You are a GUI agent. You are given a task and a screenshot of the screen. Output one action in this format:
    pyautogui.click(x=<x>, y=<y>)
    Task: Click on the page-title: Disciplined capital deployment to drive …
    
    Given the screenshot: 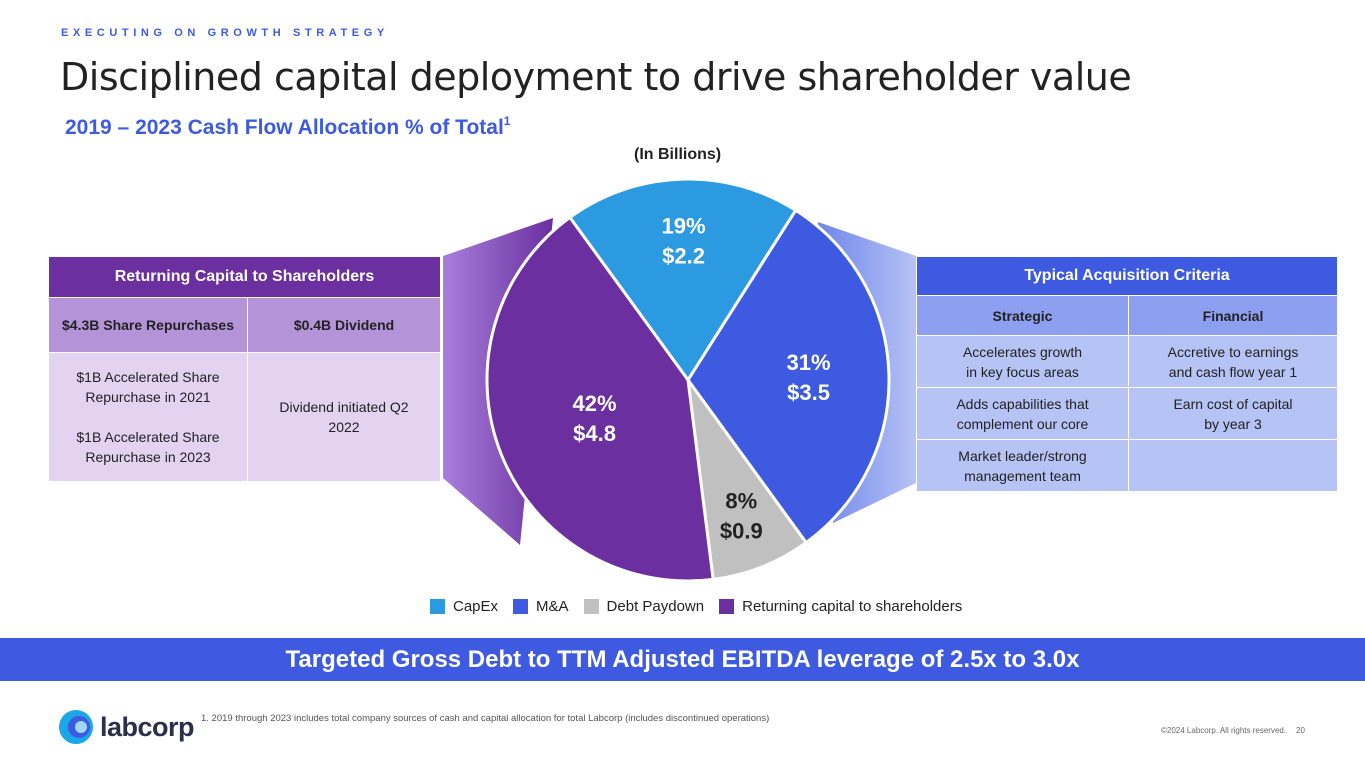 What is the action you would take?
    pyautogui.click(x=596, y=77)
    